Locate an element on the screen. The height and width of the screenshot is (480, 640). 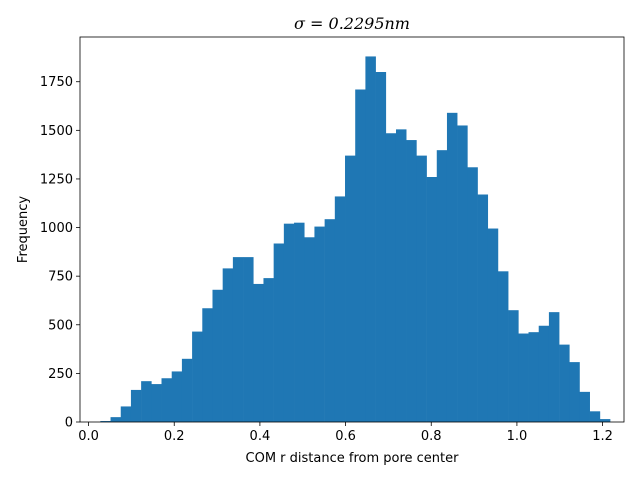
x-axis-label: COM r distance from pore center is located at coordinates (353, 458).